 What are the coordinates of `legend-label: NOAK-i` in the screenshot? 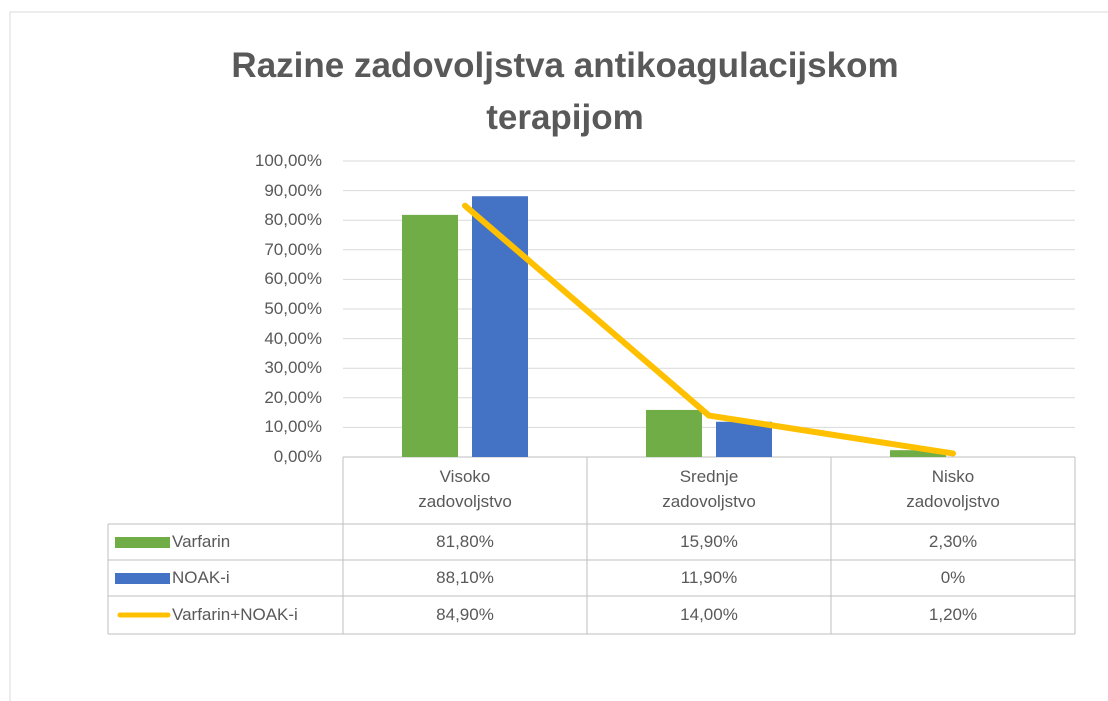 It's located at (201, 577).